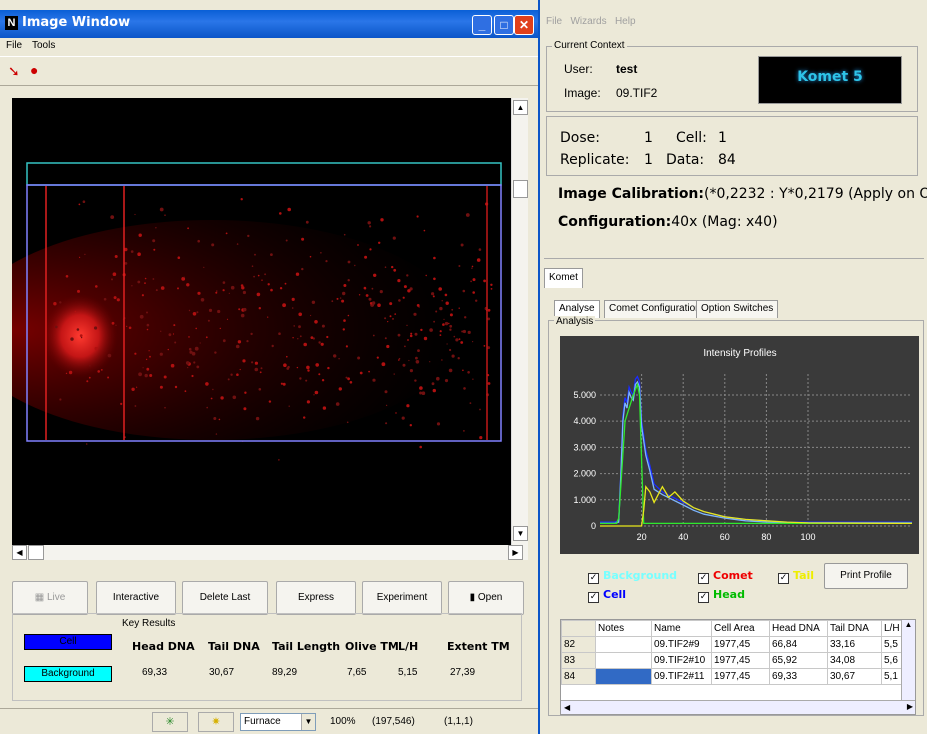 The height and width of the screenshot is (734, 927). What do you see at coordinates (19, 552) in the screenshot?
I see `scroll-left-icon: ◀` at bounding box center [19, 552].